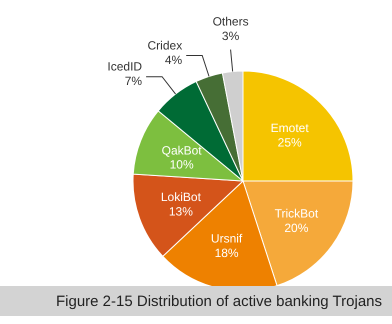  Describe the element at coordinates (230, 21) in the screenshot. I see `slice-label: Others` at that location.